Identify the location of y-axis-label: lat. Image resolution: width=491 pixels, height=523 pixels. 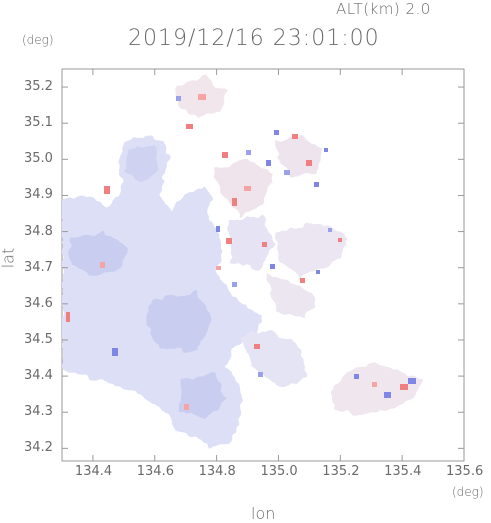
(9, 258).